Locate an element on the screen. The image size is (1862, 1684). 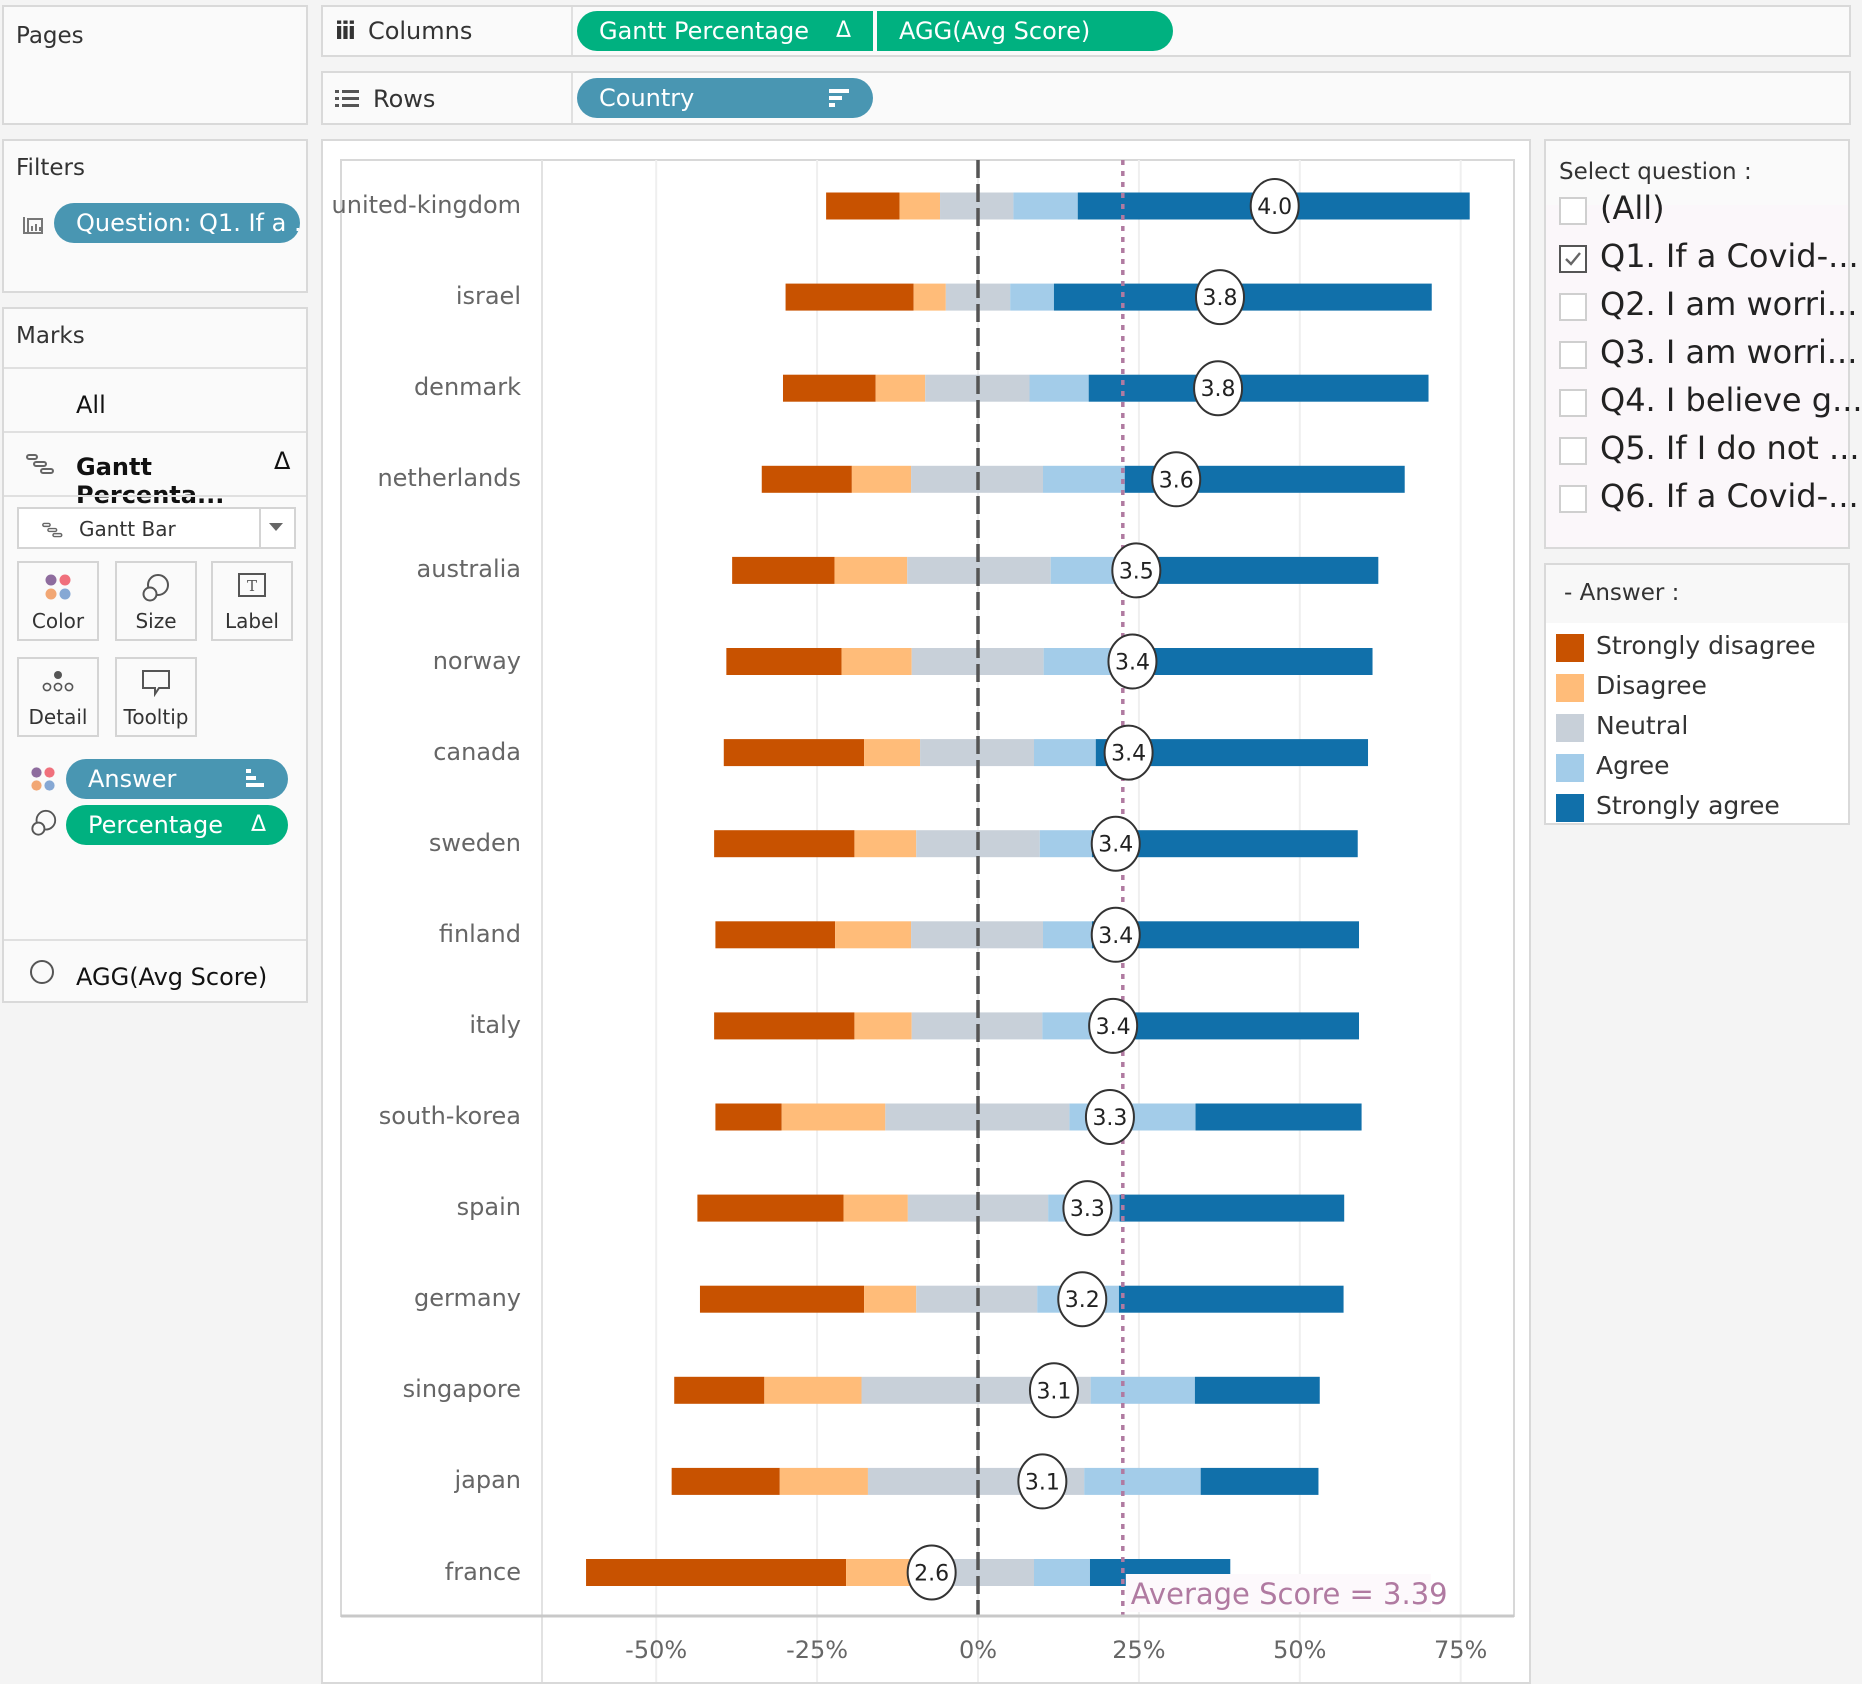
detail-button: Detail is located at coordinates (58, 697).